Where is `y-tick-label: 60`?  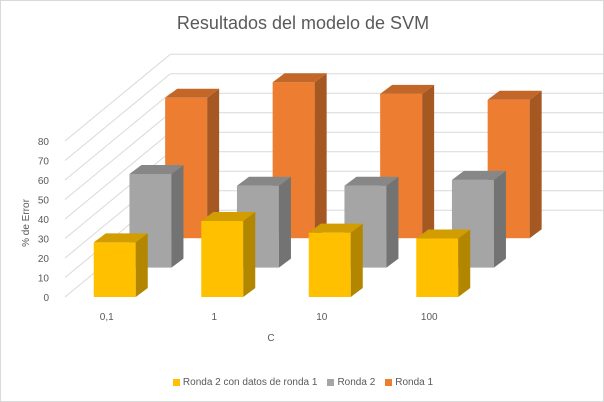 y-tick-label: 60 is located at coordinates (44, 181).